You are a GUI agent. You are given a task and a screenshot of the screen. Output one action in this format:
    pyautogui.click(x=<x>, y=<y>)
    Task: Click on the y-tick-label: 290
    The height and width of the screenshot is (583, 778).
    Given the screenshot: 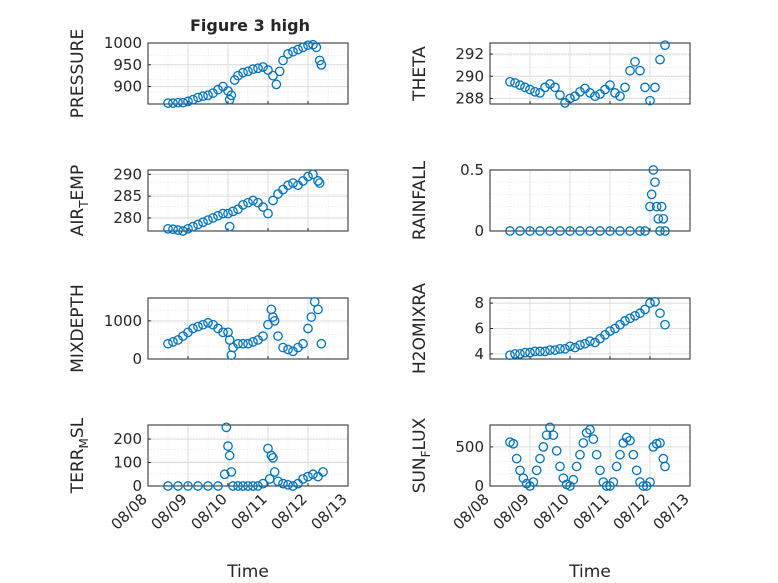 What is the action you would take?
    pyautogui.click(x=127, y=174)
    